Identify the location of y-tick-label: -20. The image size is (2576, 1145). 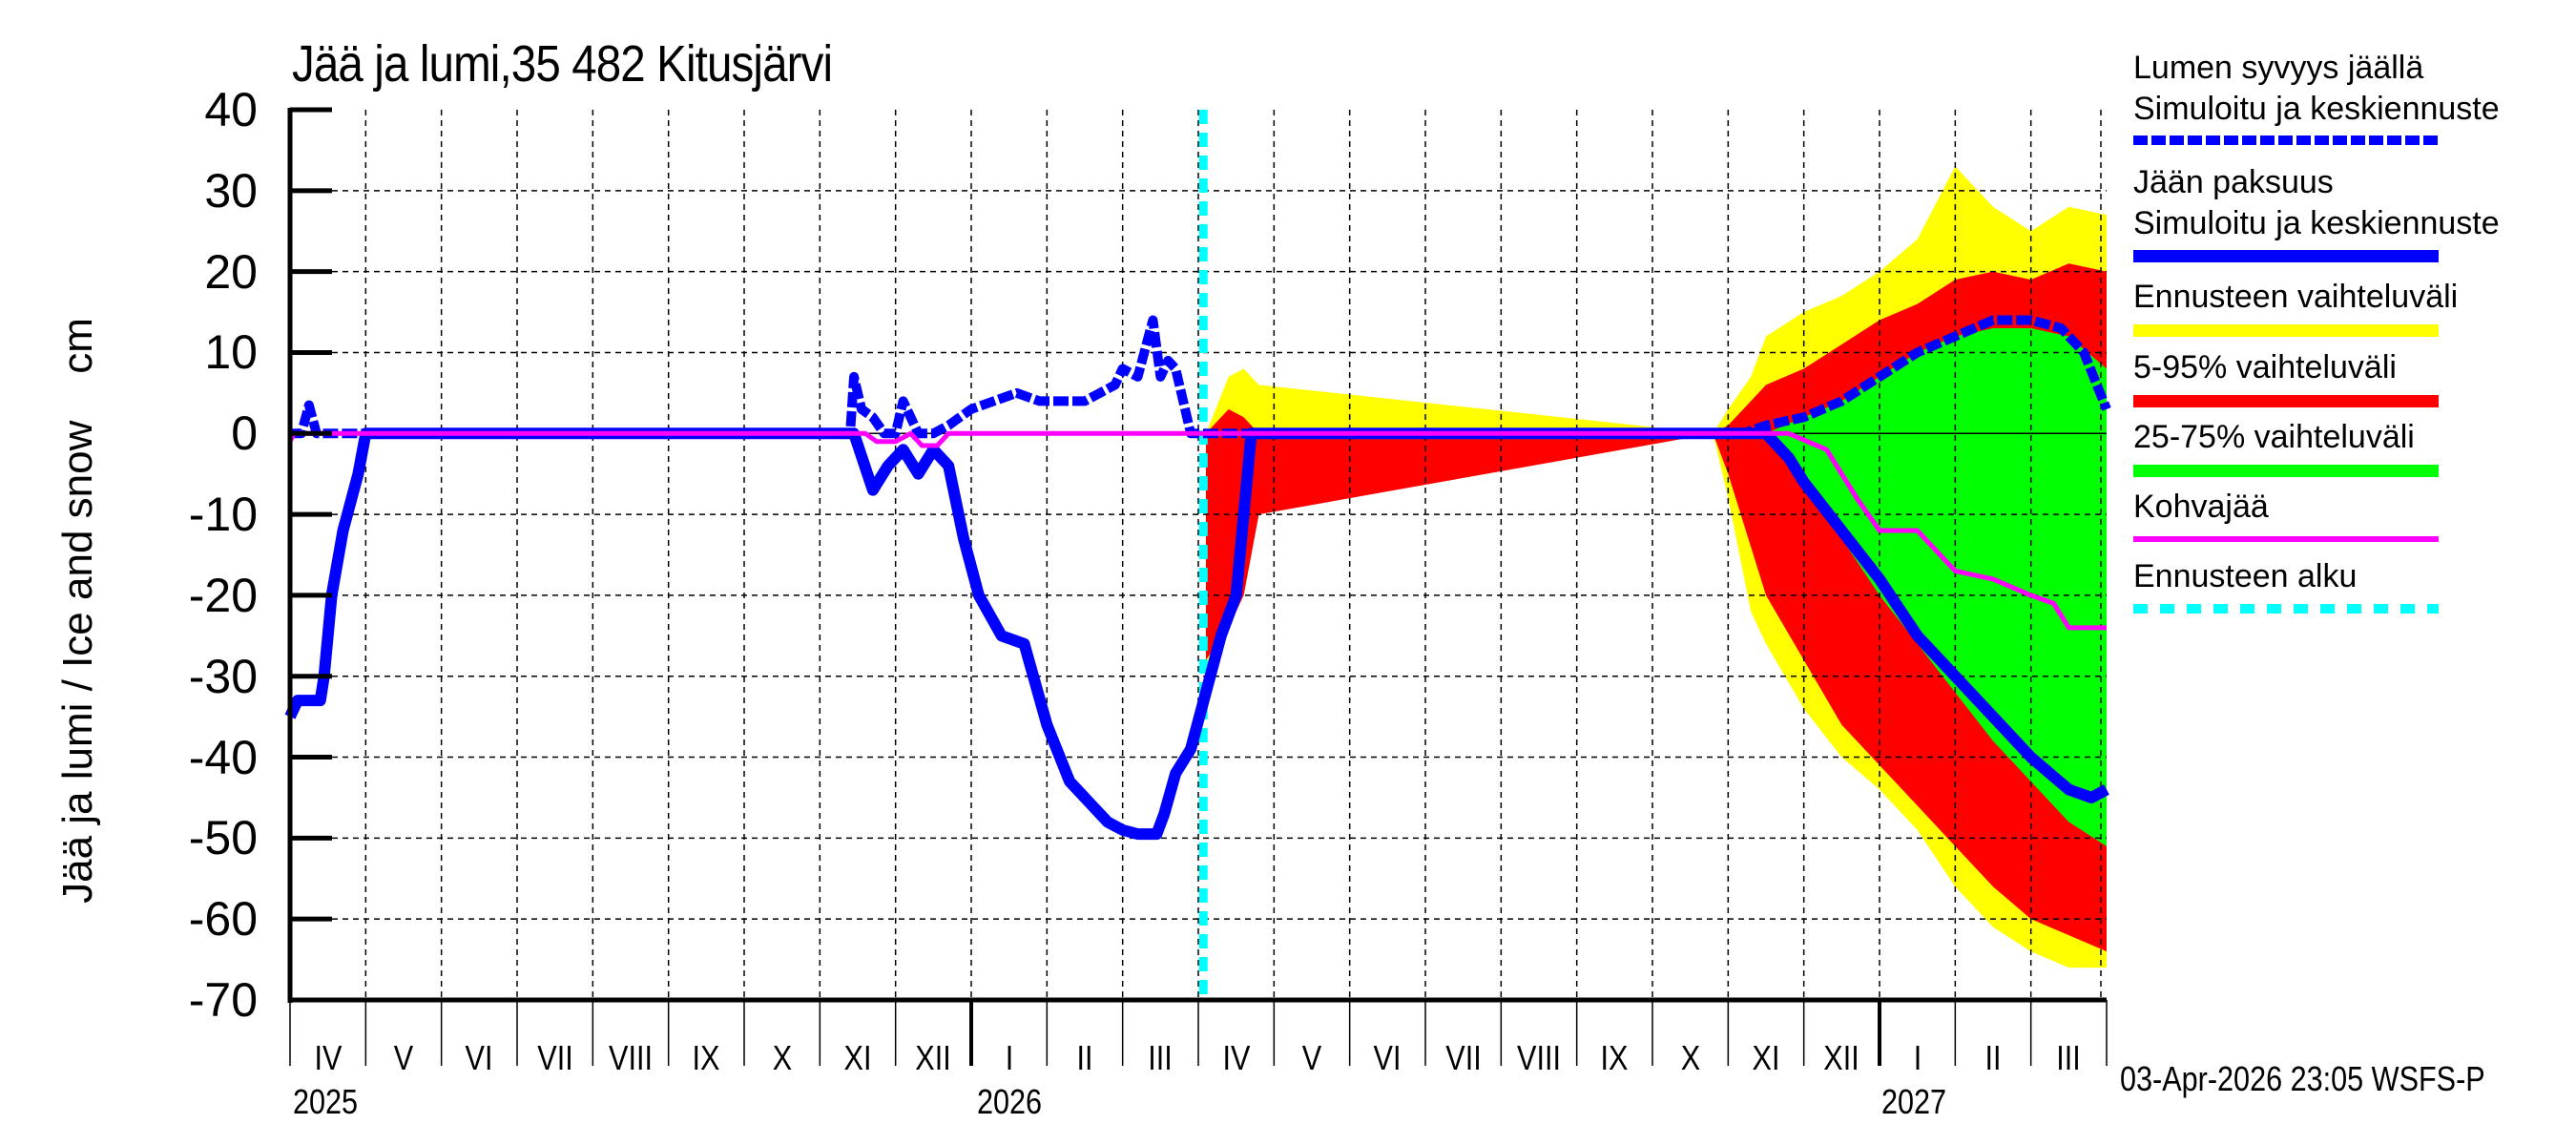
(223, 595).